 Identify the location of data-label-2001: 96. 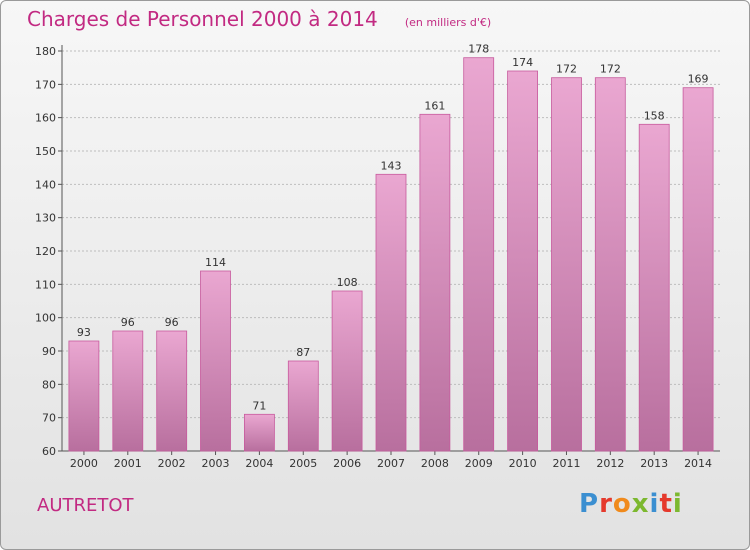
(128, 322).